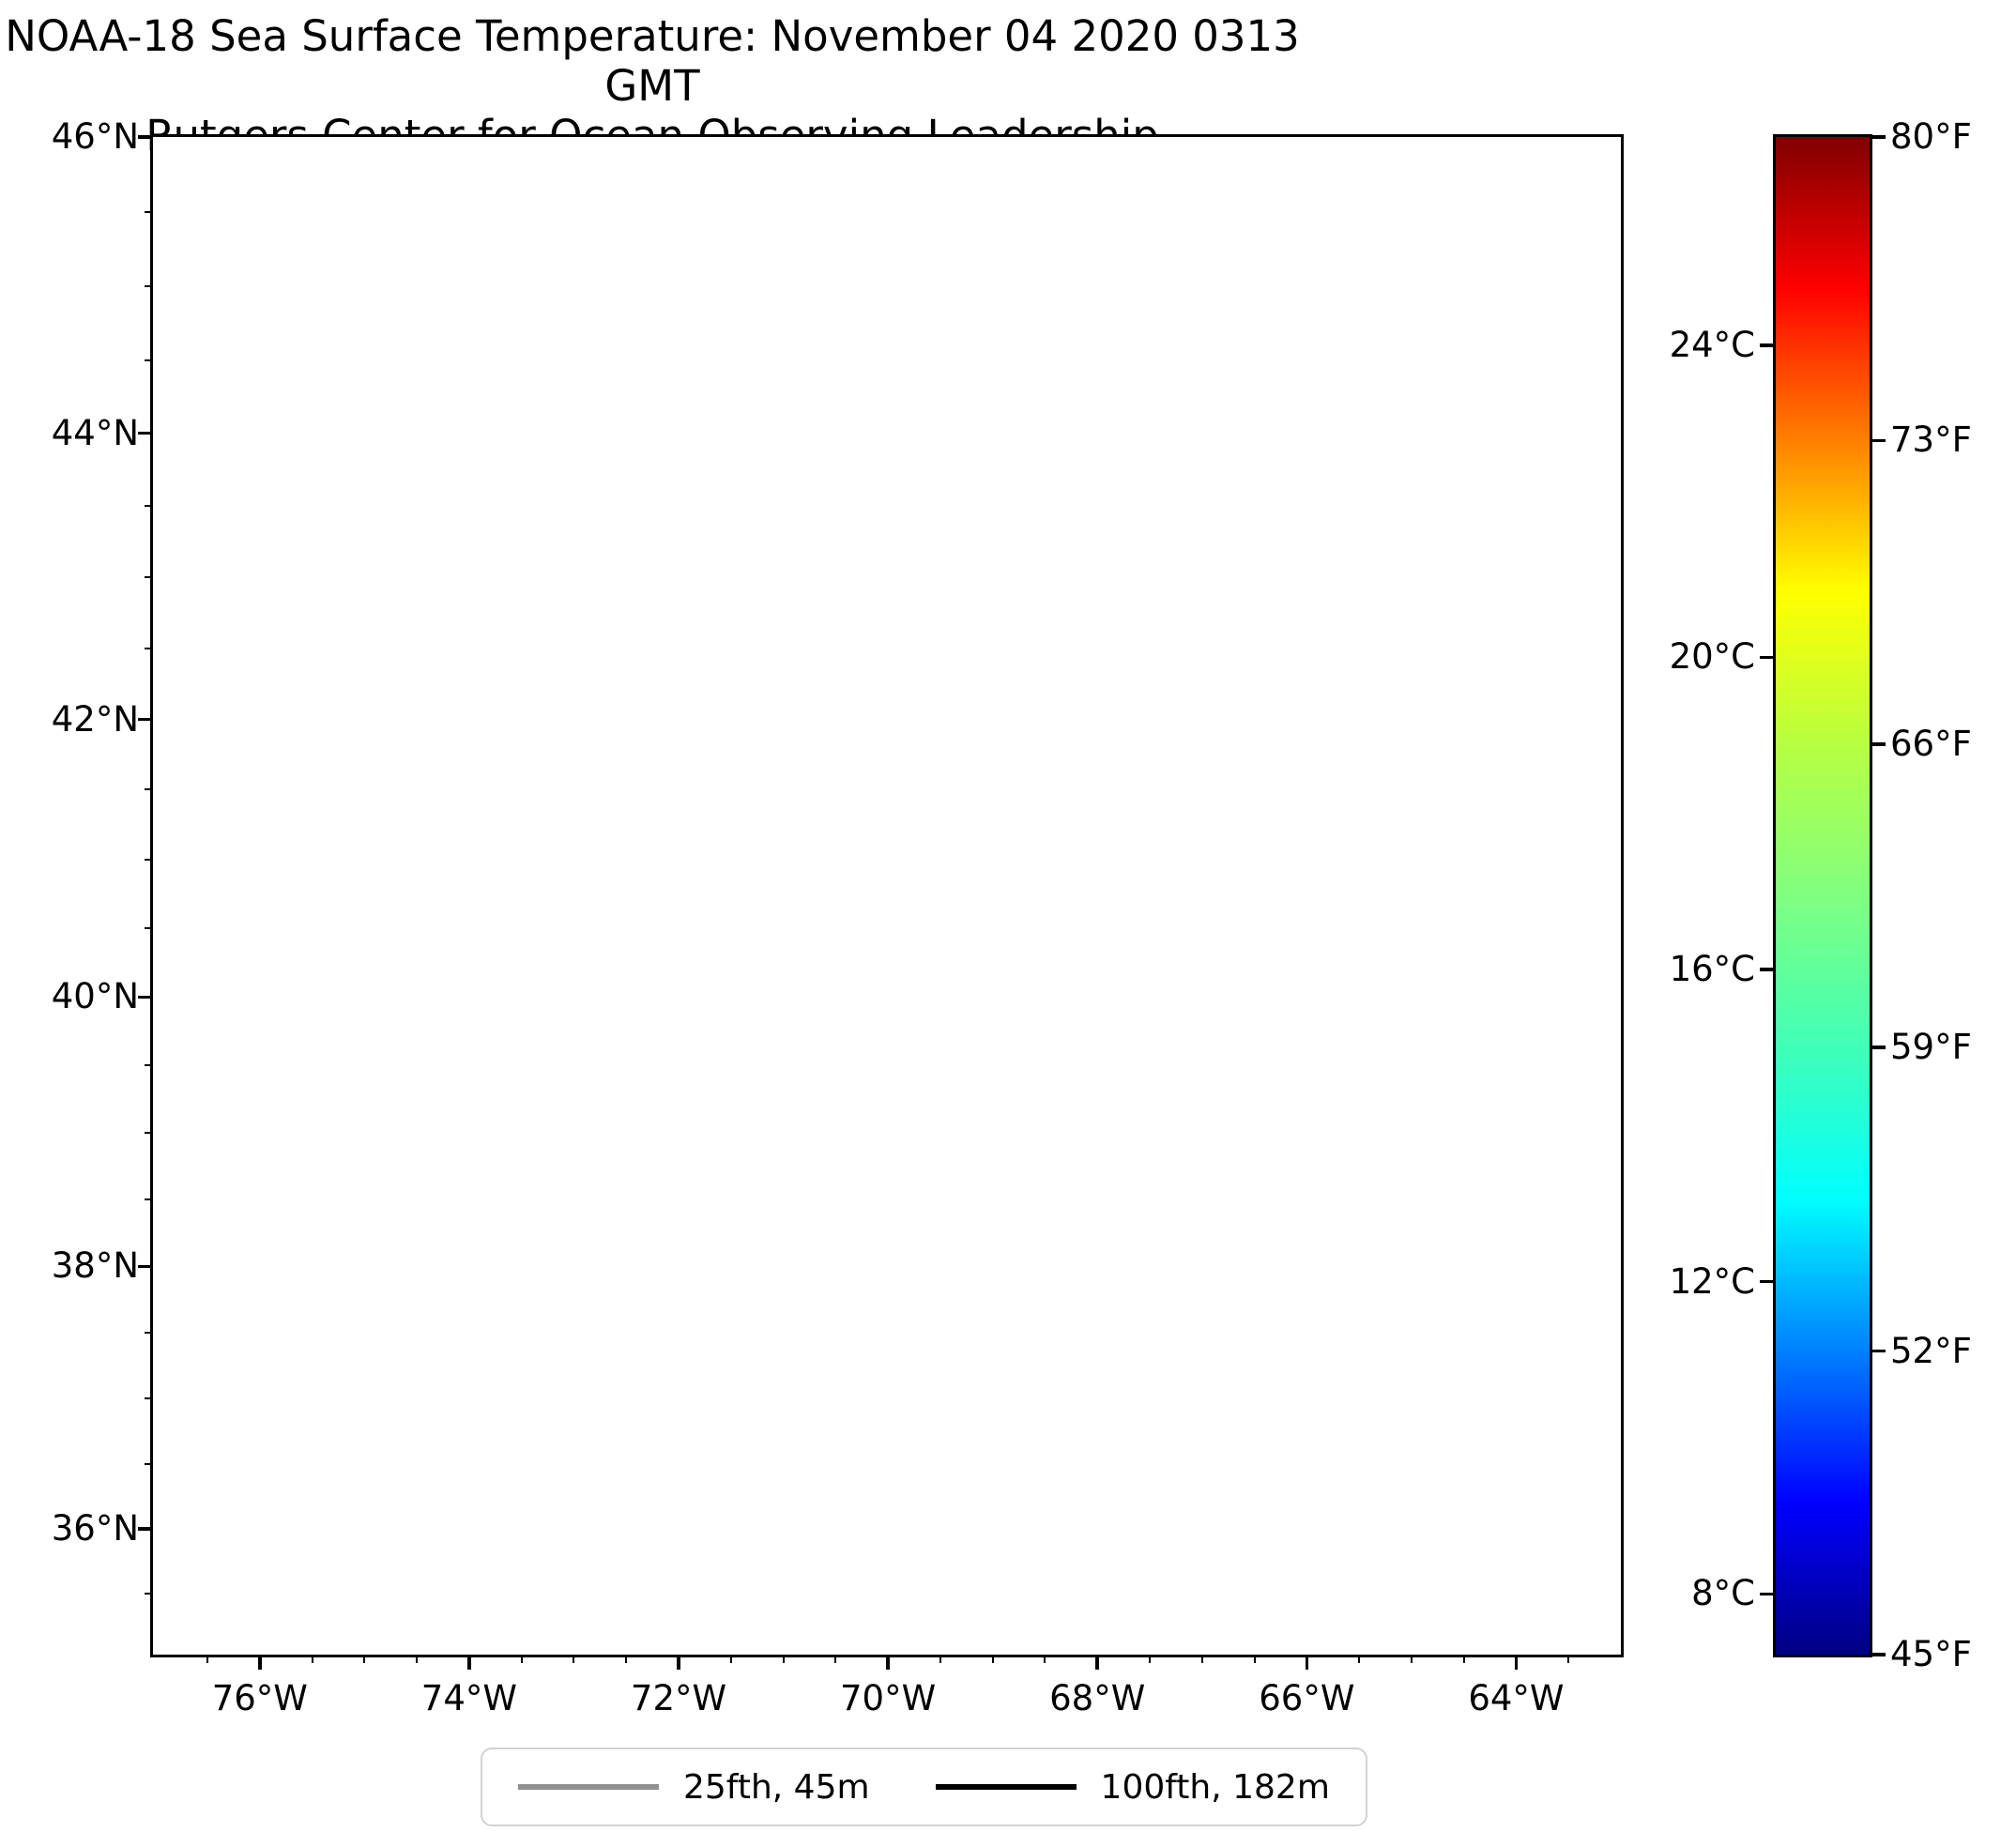  Describe the element at coordinates (1006, 1787) in the screenshot. I see `legend-line-182m` at that location.